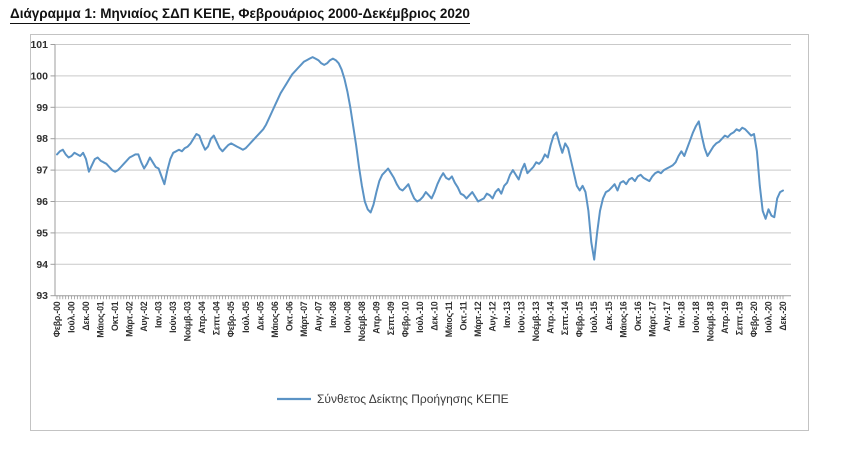 This screenshot has width=860, height=460. Describe the element at coordinates (536, 321) in the screenshot. I see `x-tick-label: Νοέμβ.-13` at that location.